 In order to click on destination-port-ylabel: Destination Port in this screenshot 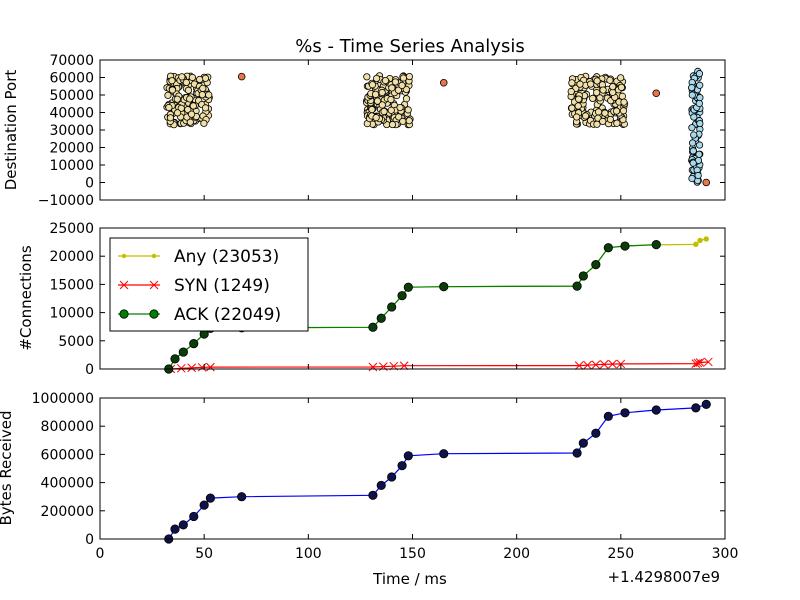, I will do `click(11, 130)`.